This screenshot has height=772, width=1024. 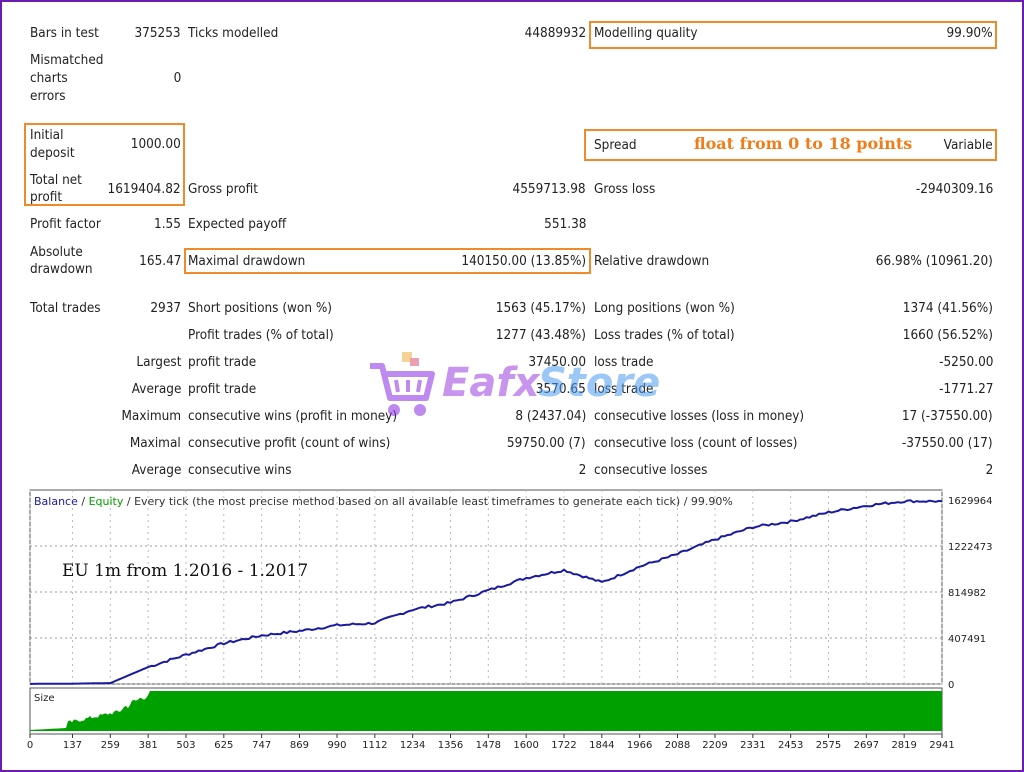 What do you see at coordinates (65, 224) in the screenshot?
I see `label-profit-factor: Profit factor` at bounding box center [65, 224].